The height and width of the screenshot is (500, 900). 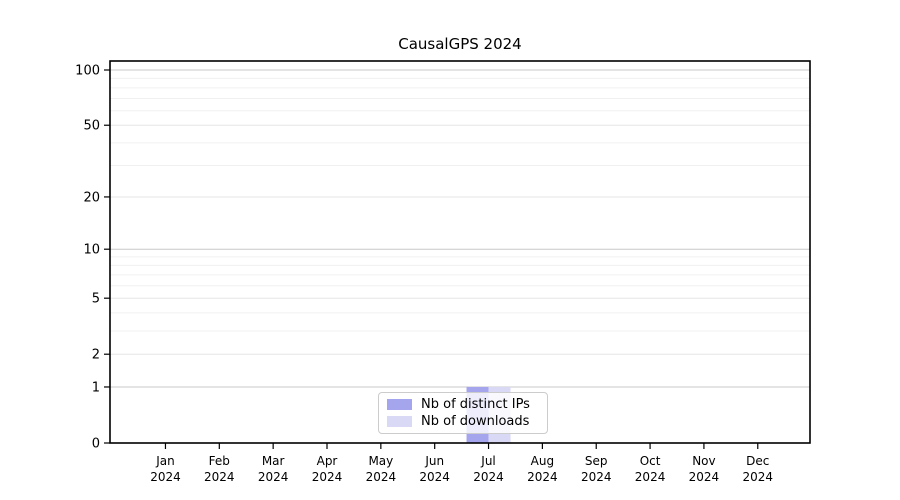 I want to click on x-tick-label-month: Oct, so click(x=650, y=461).